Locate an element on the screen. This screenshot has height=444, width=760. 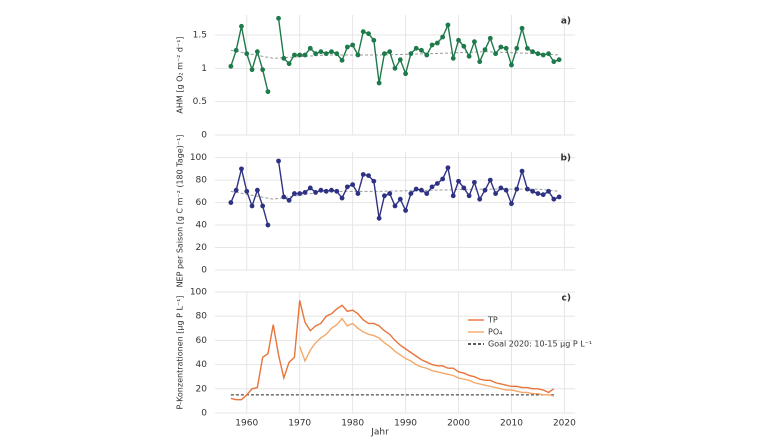
x-tick-label: 2020 is located at coordinates (564, 424).